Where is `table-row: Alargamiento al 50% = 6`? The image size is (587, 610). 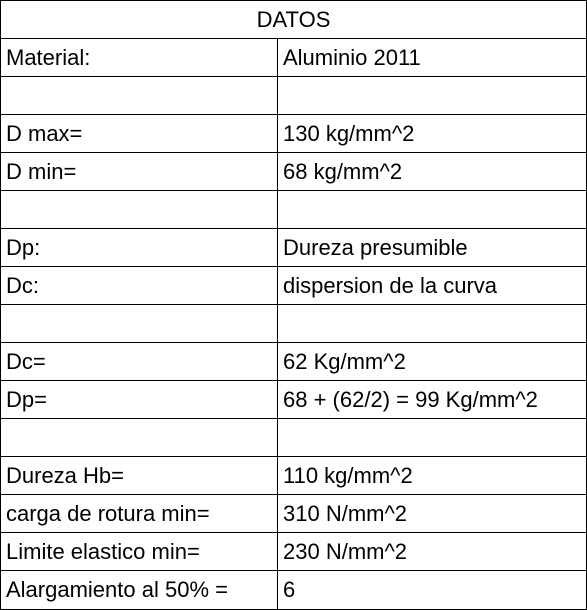
table-row: Alargamiento al 50% = 6 is located at coordinates (293, 590).